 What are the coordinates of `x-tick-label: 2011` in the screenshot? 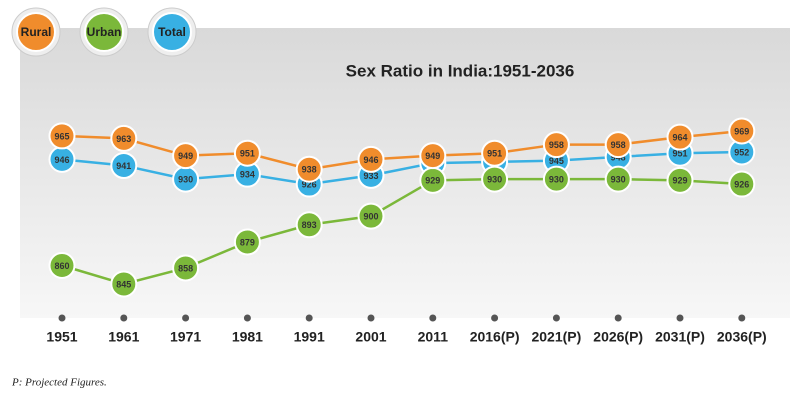 It's located at (433, 337).